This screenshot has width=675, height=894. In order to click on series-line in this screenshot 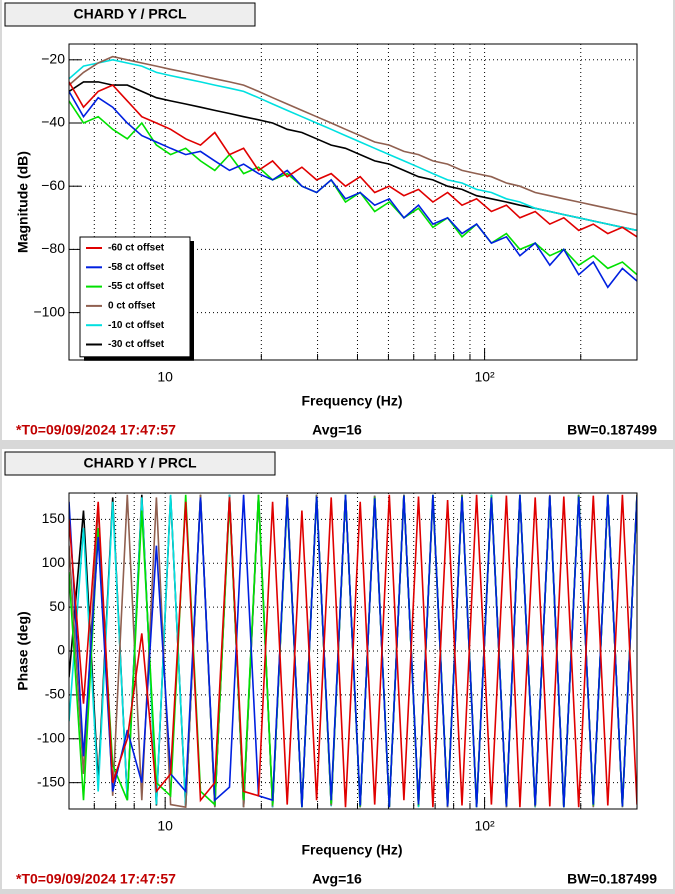, I will do `click(353, 159)`.